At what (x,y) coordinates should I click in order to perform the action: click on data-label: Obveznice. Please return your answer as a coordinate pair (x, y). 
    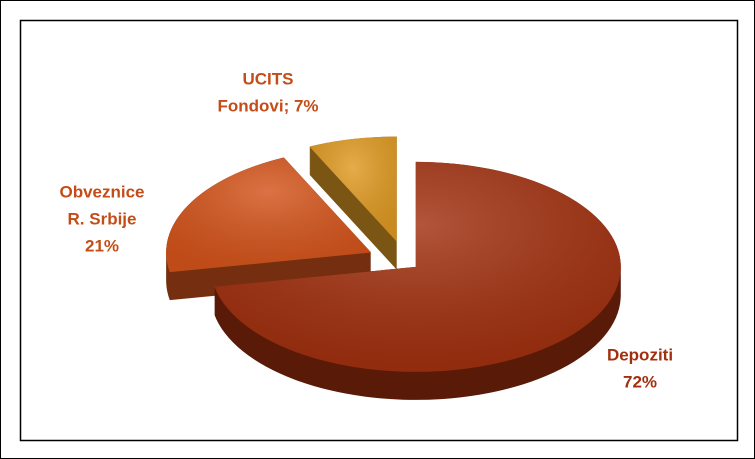
    Looking at the image, I should click on (101, 191).